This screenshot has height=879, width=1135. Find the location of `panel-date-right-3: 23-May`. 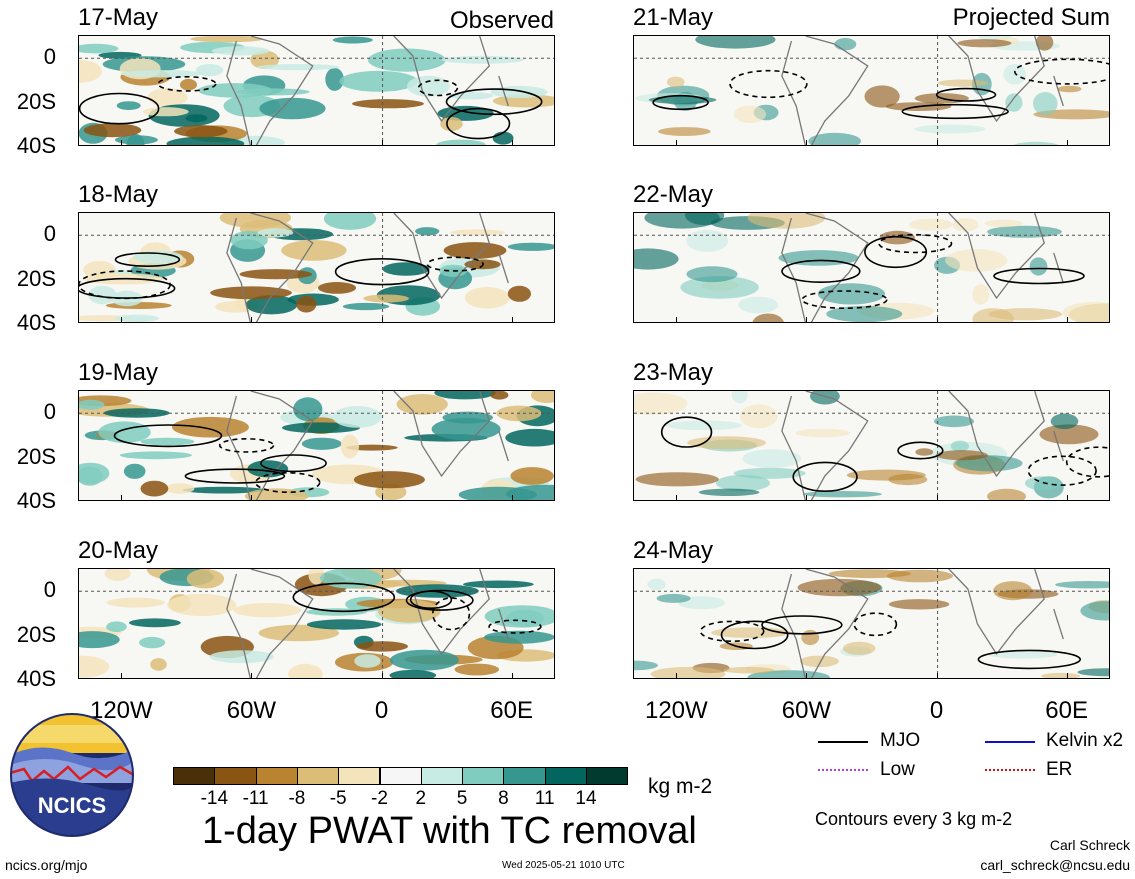

panel-date-right-3: 23-May is located at coordinates (673, 372).